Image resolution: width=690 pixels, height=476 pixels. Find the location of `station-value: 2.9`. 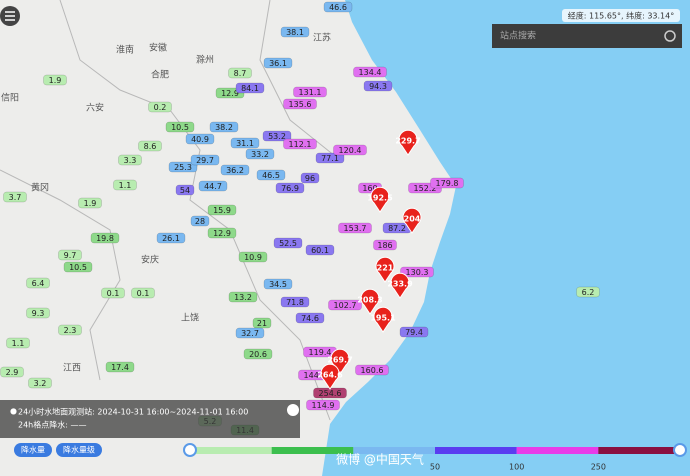

station-value: 2.9 is located at coordinates (12, 372).